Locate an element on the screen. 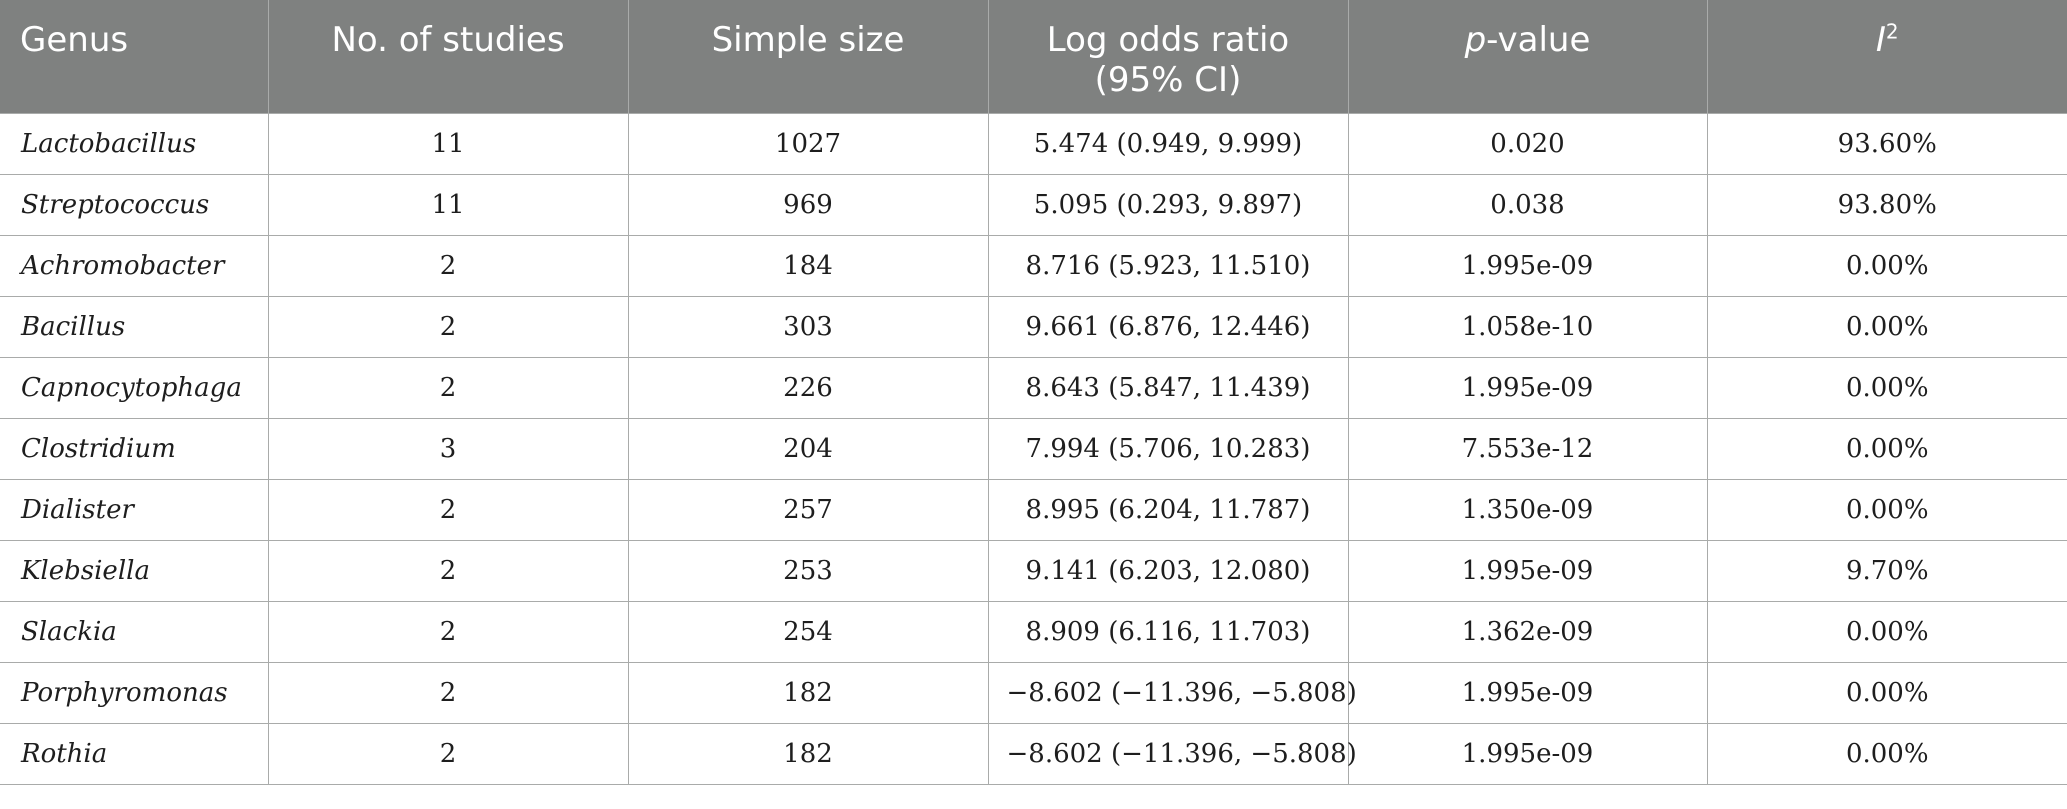 Image resolution: width=2067 pixels, height=809 pixels. header-sample-size-label: Simple size is located at coordinates (808, 40).